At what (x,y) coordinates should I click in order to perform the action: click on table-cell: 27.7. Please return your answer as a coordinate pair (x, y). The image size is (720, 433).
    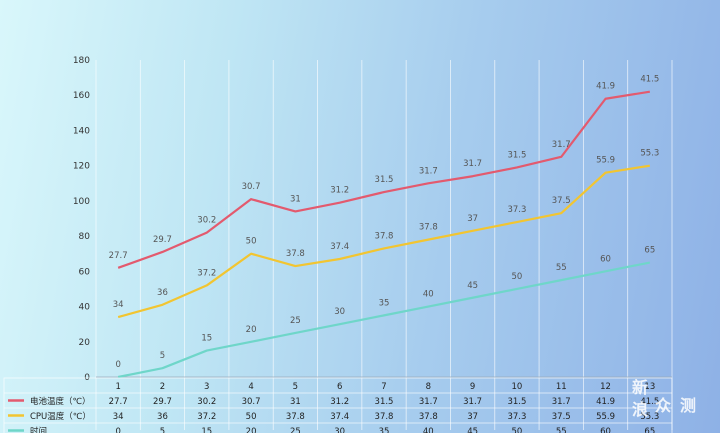
    Looking at the image, I should click on (118, 402).